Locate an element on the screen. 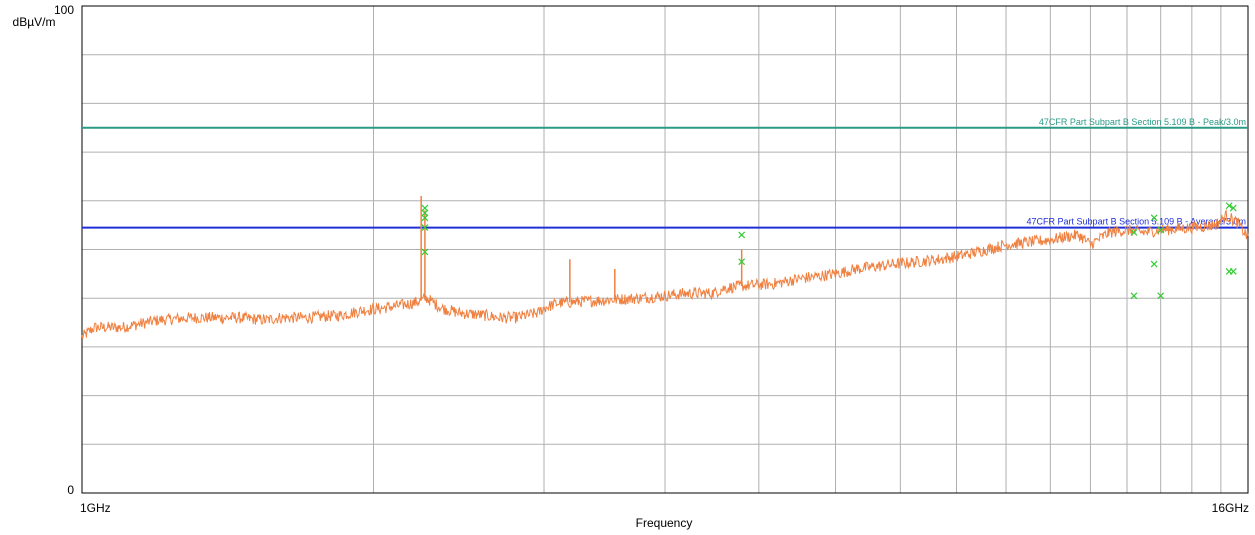 This screenshot has width=1255, height=535. x-axis-label: Frequency is located at coordinates (664, 523).